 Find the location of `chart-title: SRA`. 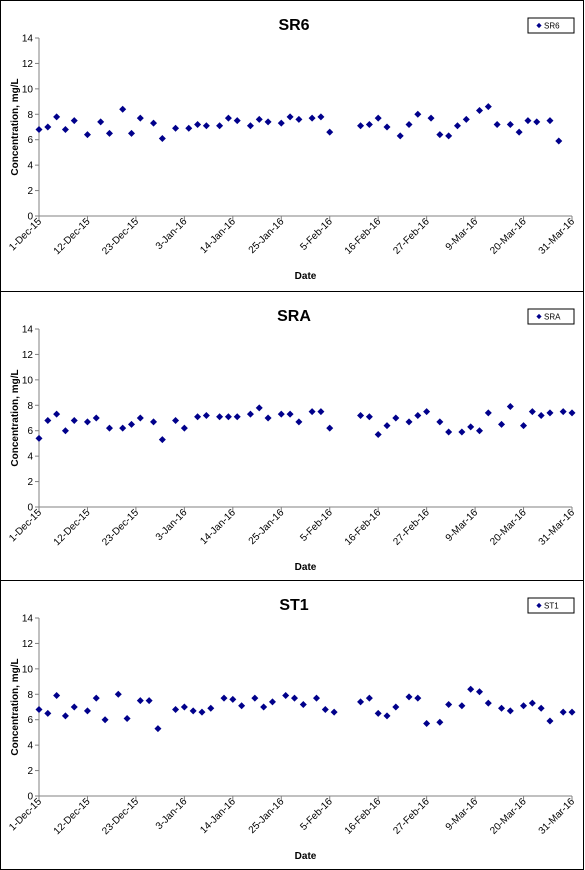

chart-title: SRA is located at coordinates (294, 316).